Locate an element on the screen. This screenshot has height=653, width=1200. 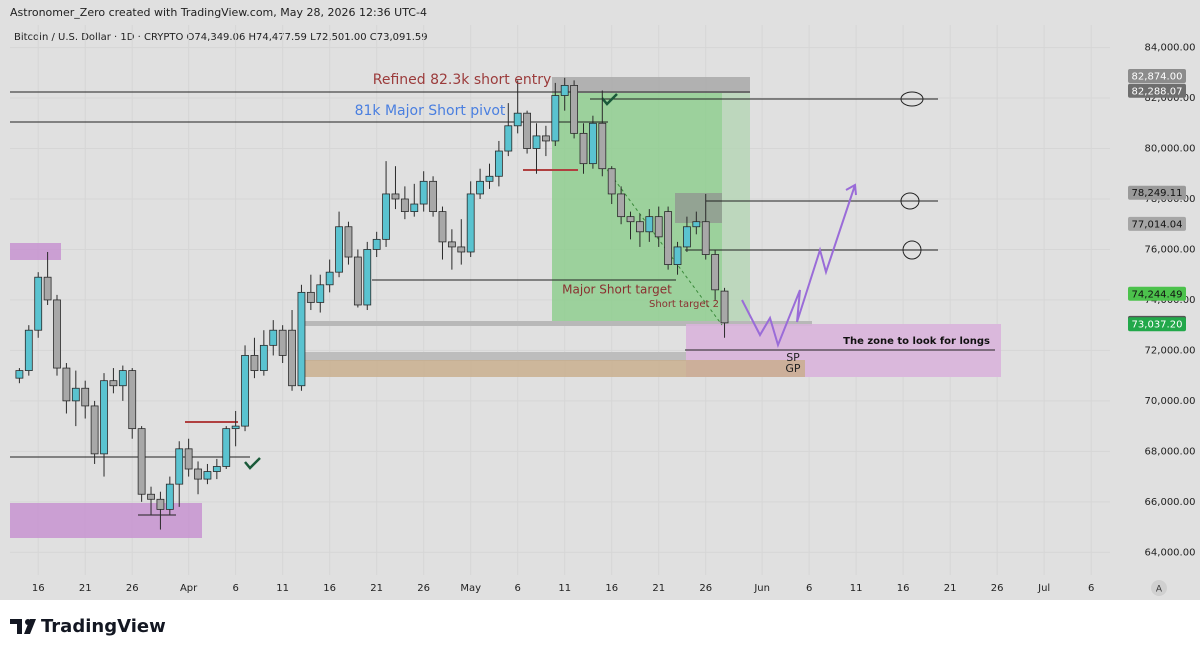
x-tick-label: 26 is located at coordinates (997, 588).